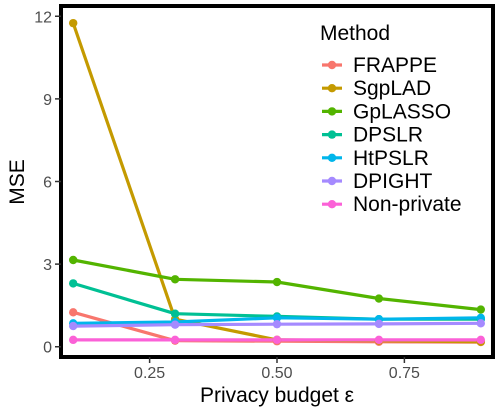 This screenshot has height=415, width=498. I want to click on legend-title: Method, so click(355, 33).